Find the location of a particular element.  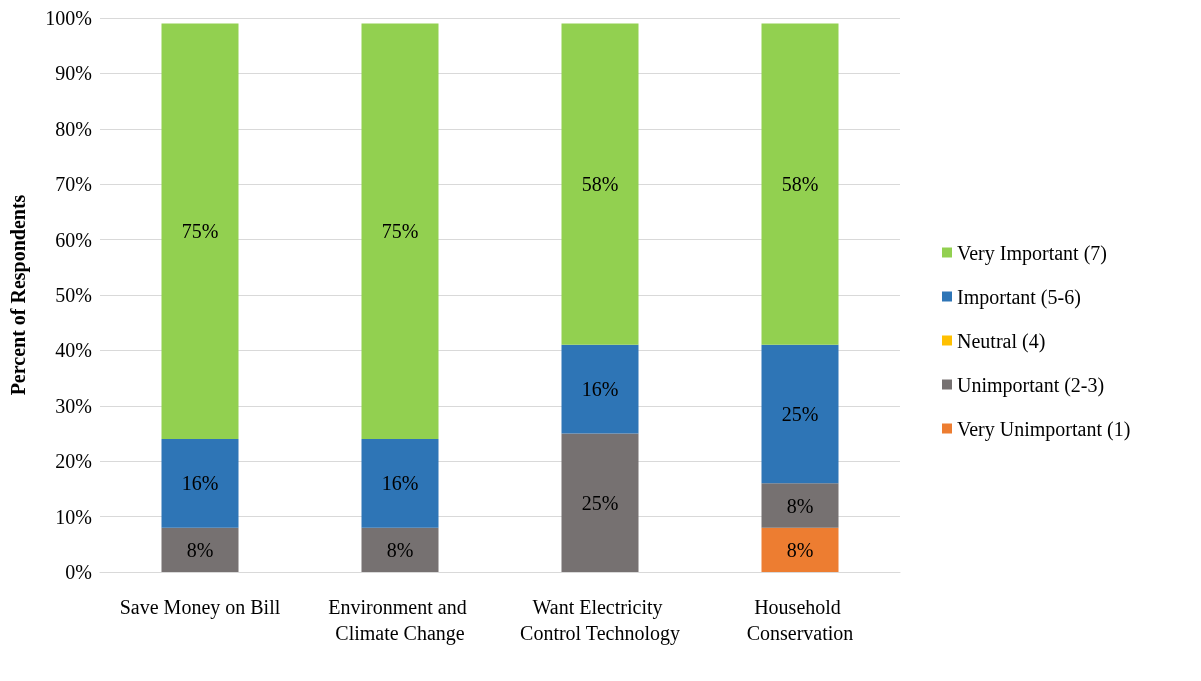

x-tick-label: Want Electricity Control Technology is located at coordinates (600, 620).